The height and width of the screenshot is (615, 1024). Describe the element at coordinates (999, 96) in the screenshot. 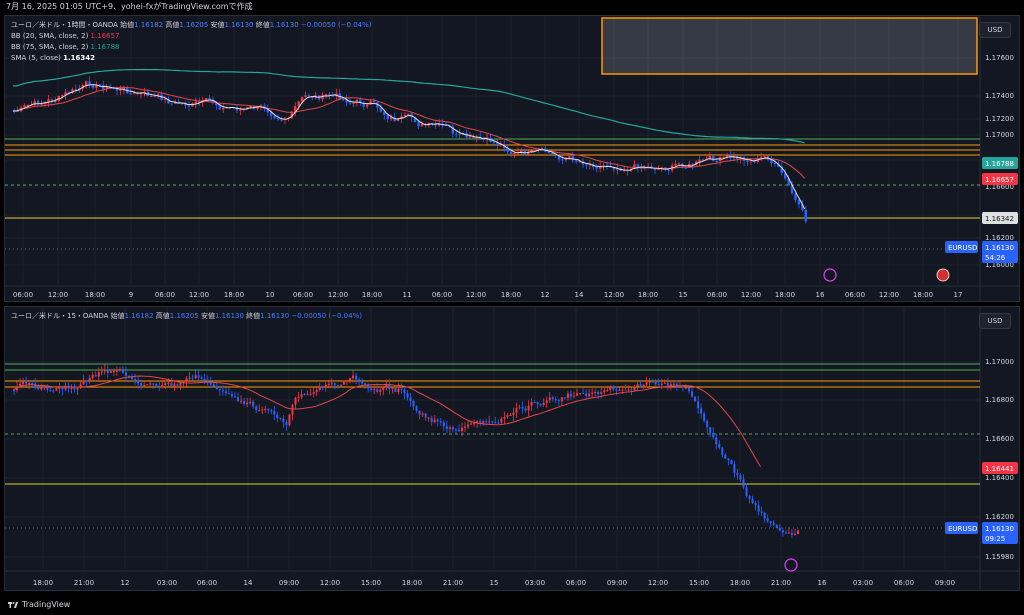

I see `y-axis-tick: 1.17400` at that location.